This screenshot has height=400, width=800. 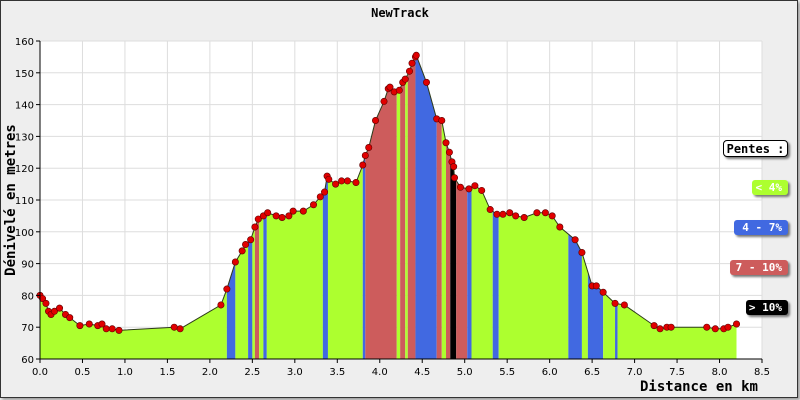 I want to click on y-tick-label: 80, so click(x=27, y=296).